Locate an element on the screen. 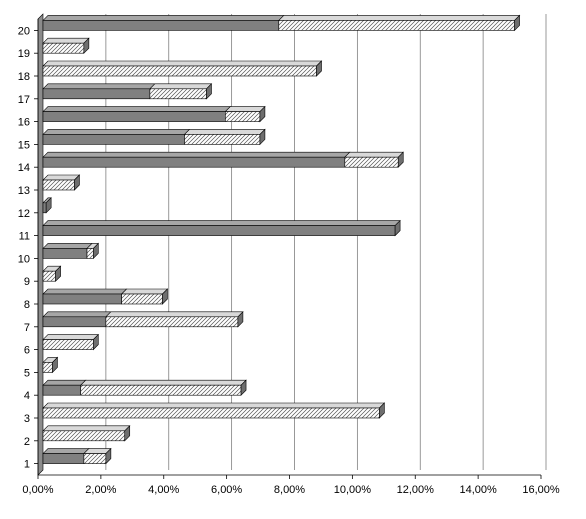 The width and height of the screenshot is (586, 519). y-tick-label: 18 is located at coordinates (24, 77).